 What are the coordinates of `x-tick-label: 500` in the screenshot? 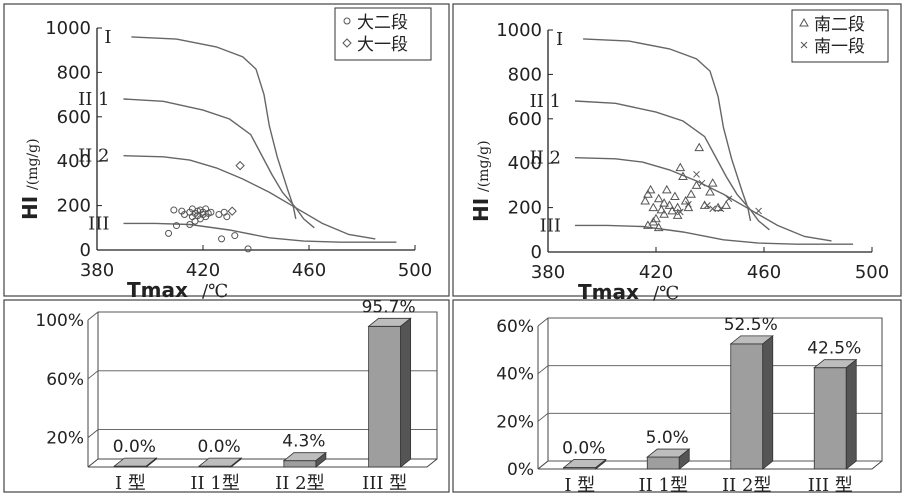 It's located at (872, 272).